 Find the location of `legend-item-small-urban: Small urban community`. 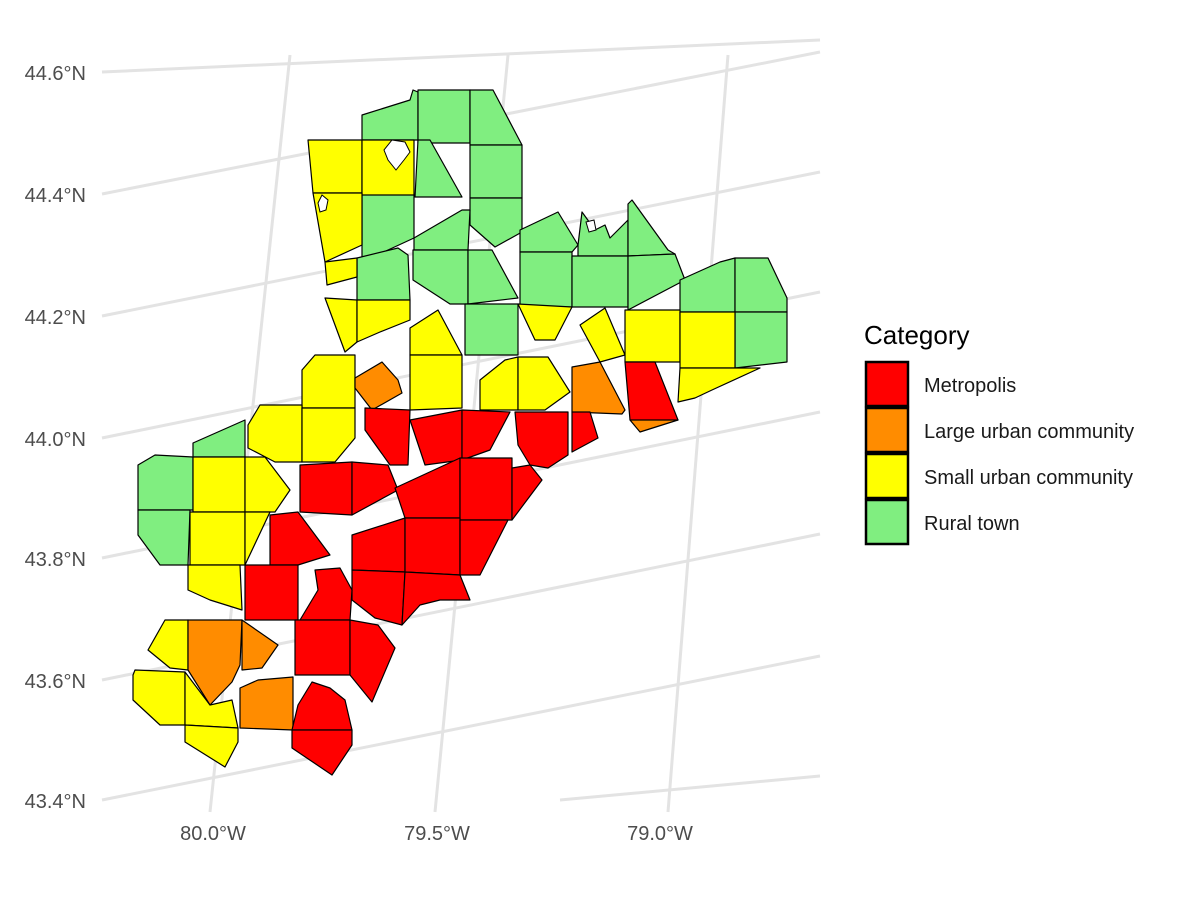

legend-item-small-urban: Small urban community is located at coordinates (998, 476).